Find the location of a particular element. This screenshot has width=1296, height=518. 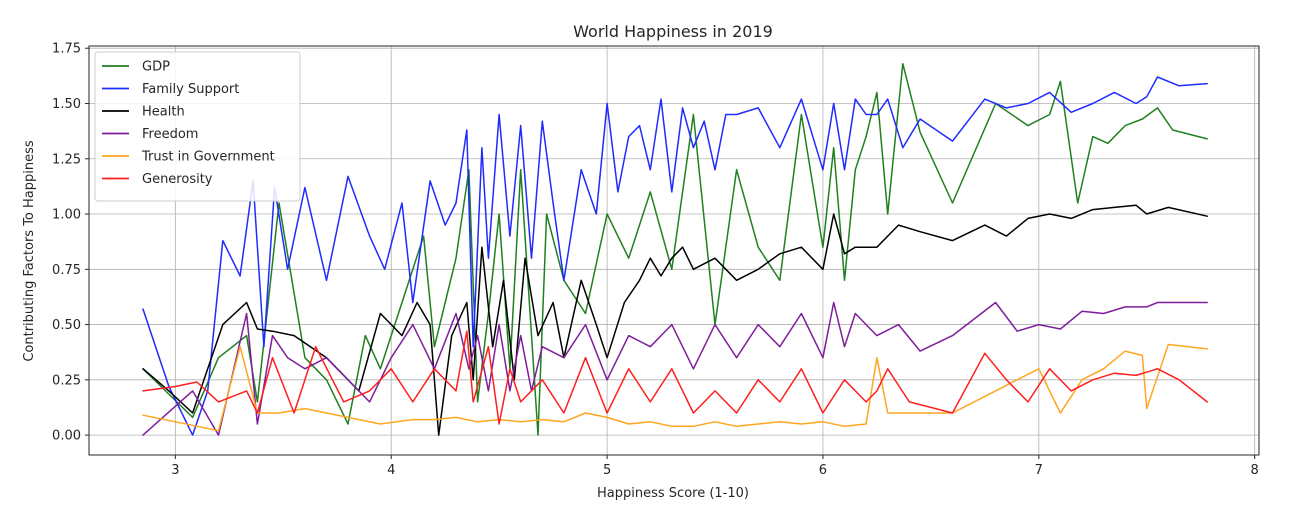

x-axis-title: Happiness Score (1-10) is located at coordinates (673, 493).